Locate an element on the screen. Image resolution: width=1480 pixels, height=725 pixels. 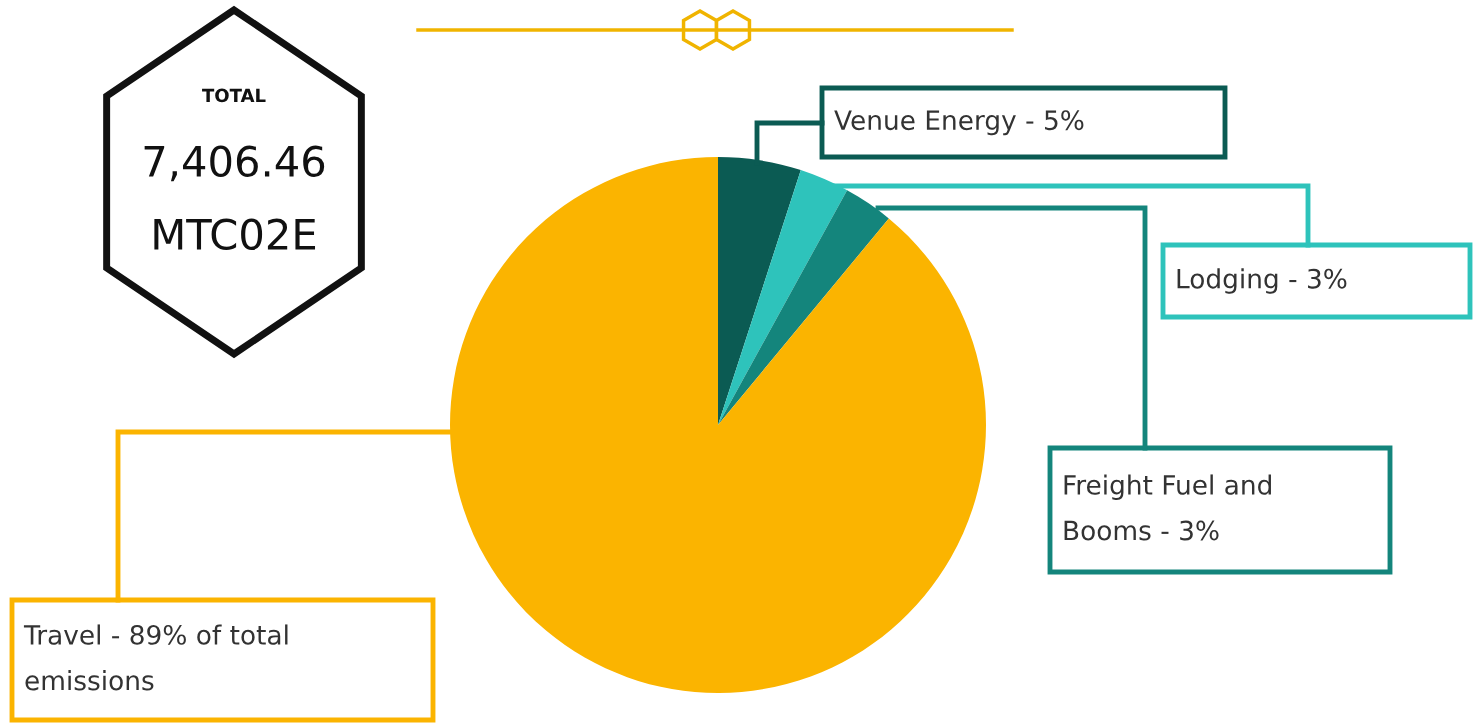
text: TOTAL is located at coordinates (234, 95).